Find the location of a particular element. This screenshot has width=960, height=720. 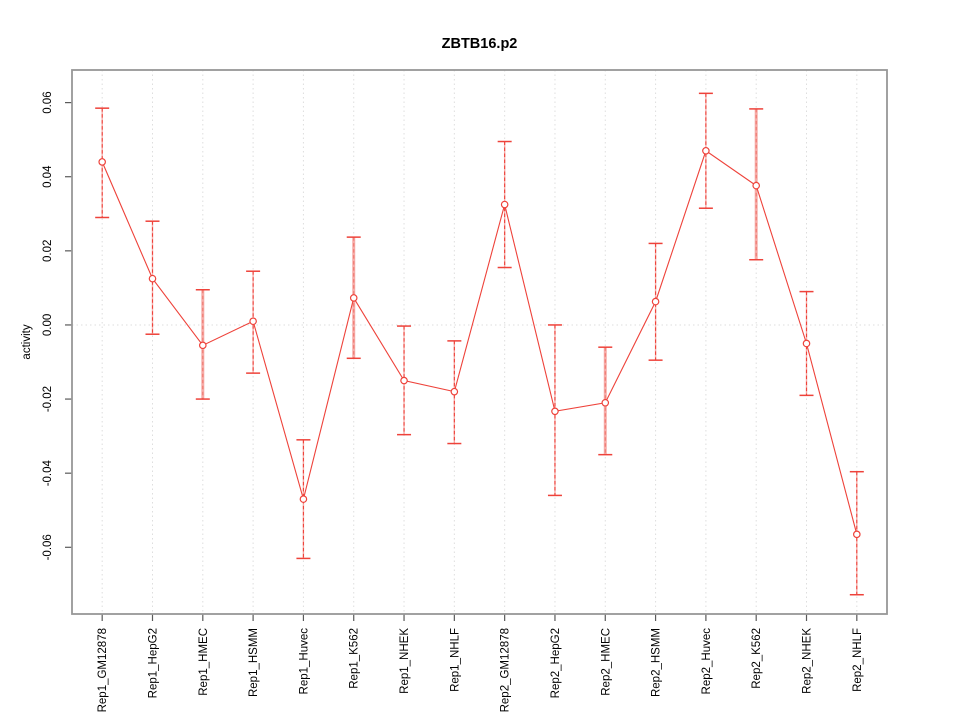

x-tick-label: Rep2_NHLF is located at coordinates (858, 660).